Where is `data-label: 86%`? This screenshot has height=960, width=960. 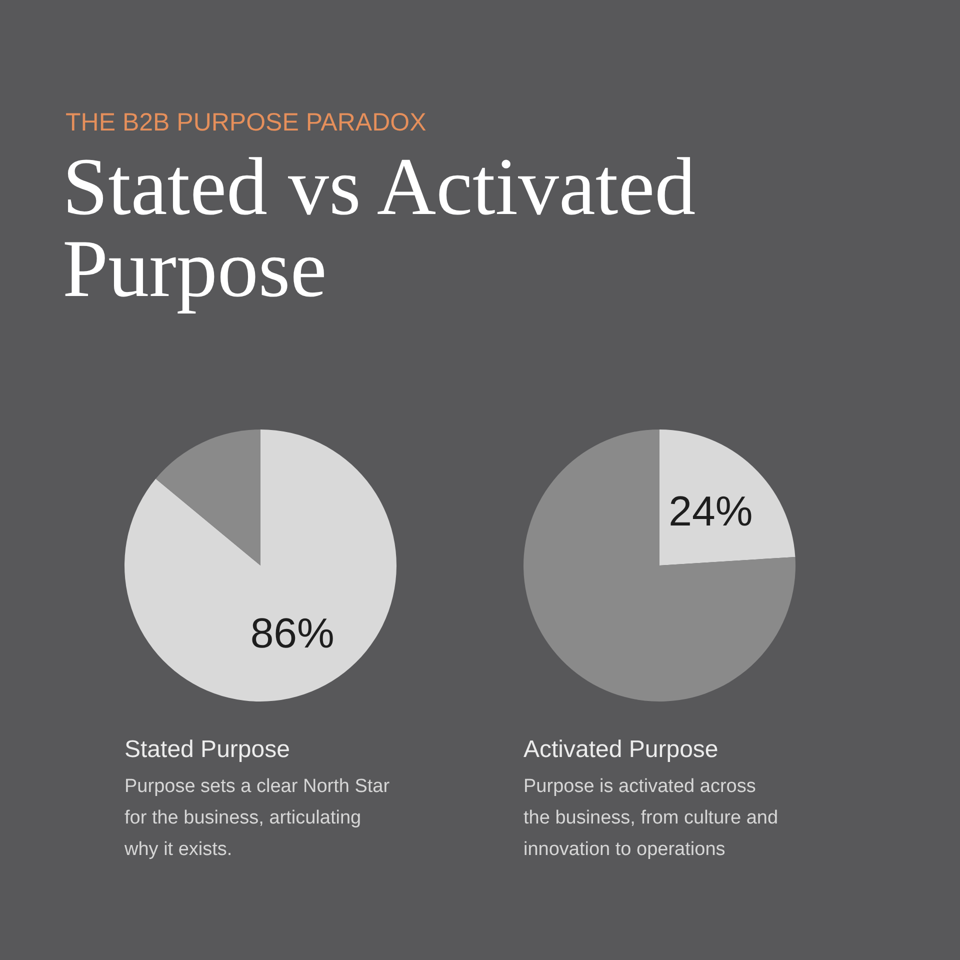
data-label: 86% is located at coordinates (292, 633).